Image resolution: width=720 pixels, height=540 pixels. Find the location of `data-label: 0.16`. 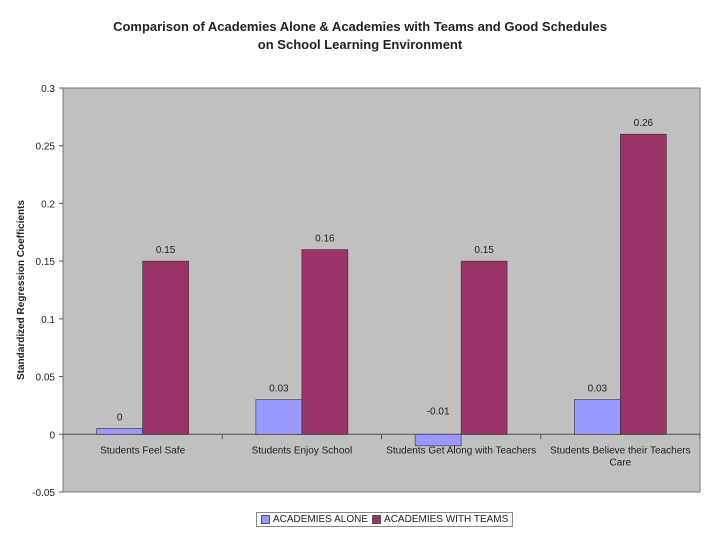

data-label: 0.16 is located at coordinates (325, 239).